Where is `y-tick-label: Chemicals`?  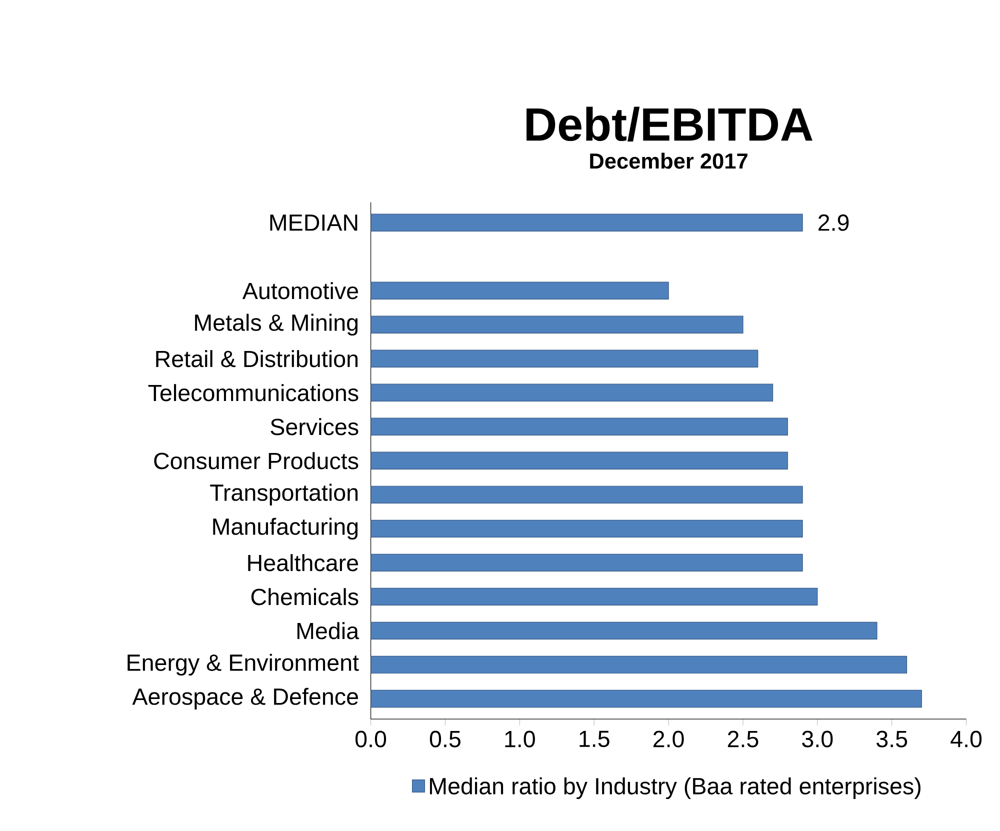
y-tick-label: Chemicals is located at coordinates (304, 597).